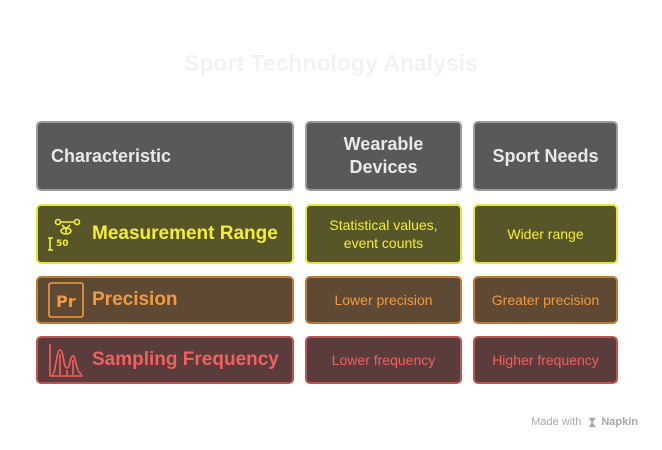 This screenshot has width=662, height=450. I want to click on measurement-icon: 50, so click(64, 234).